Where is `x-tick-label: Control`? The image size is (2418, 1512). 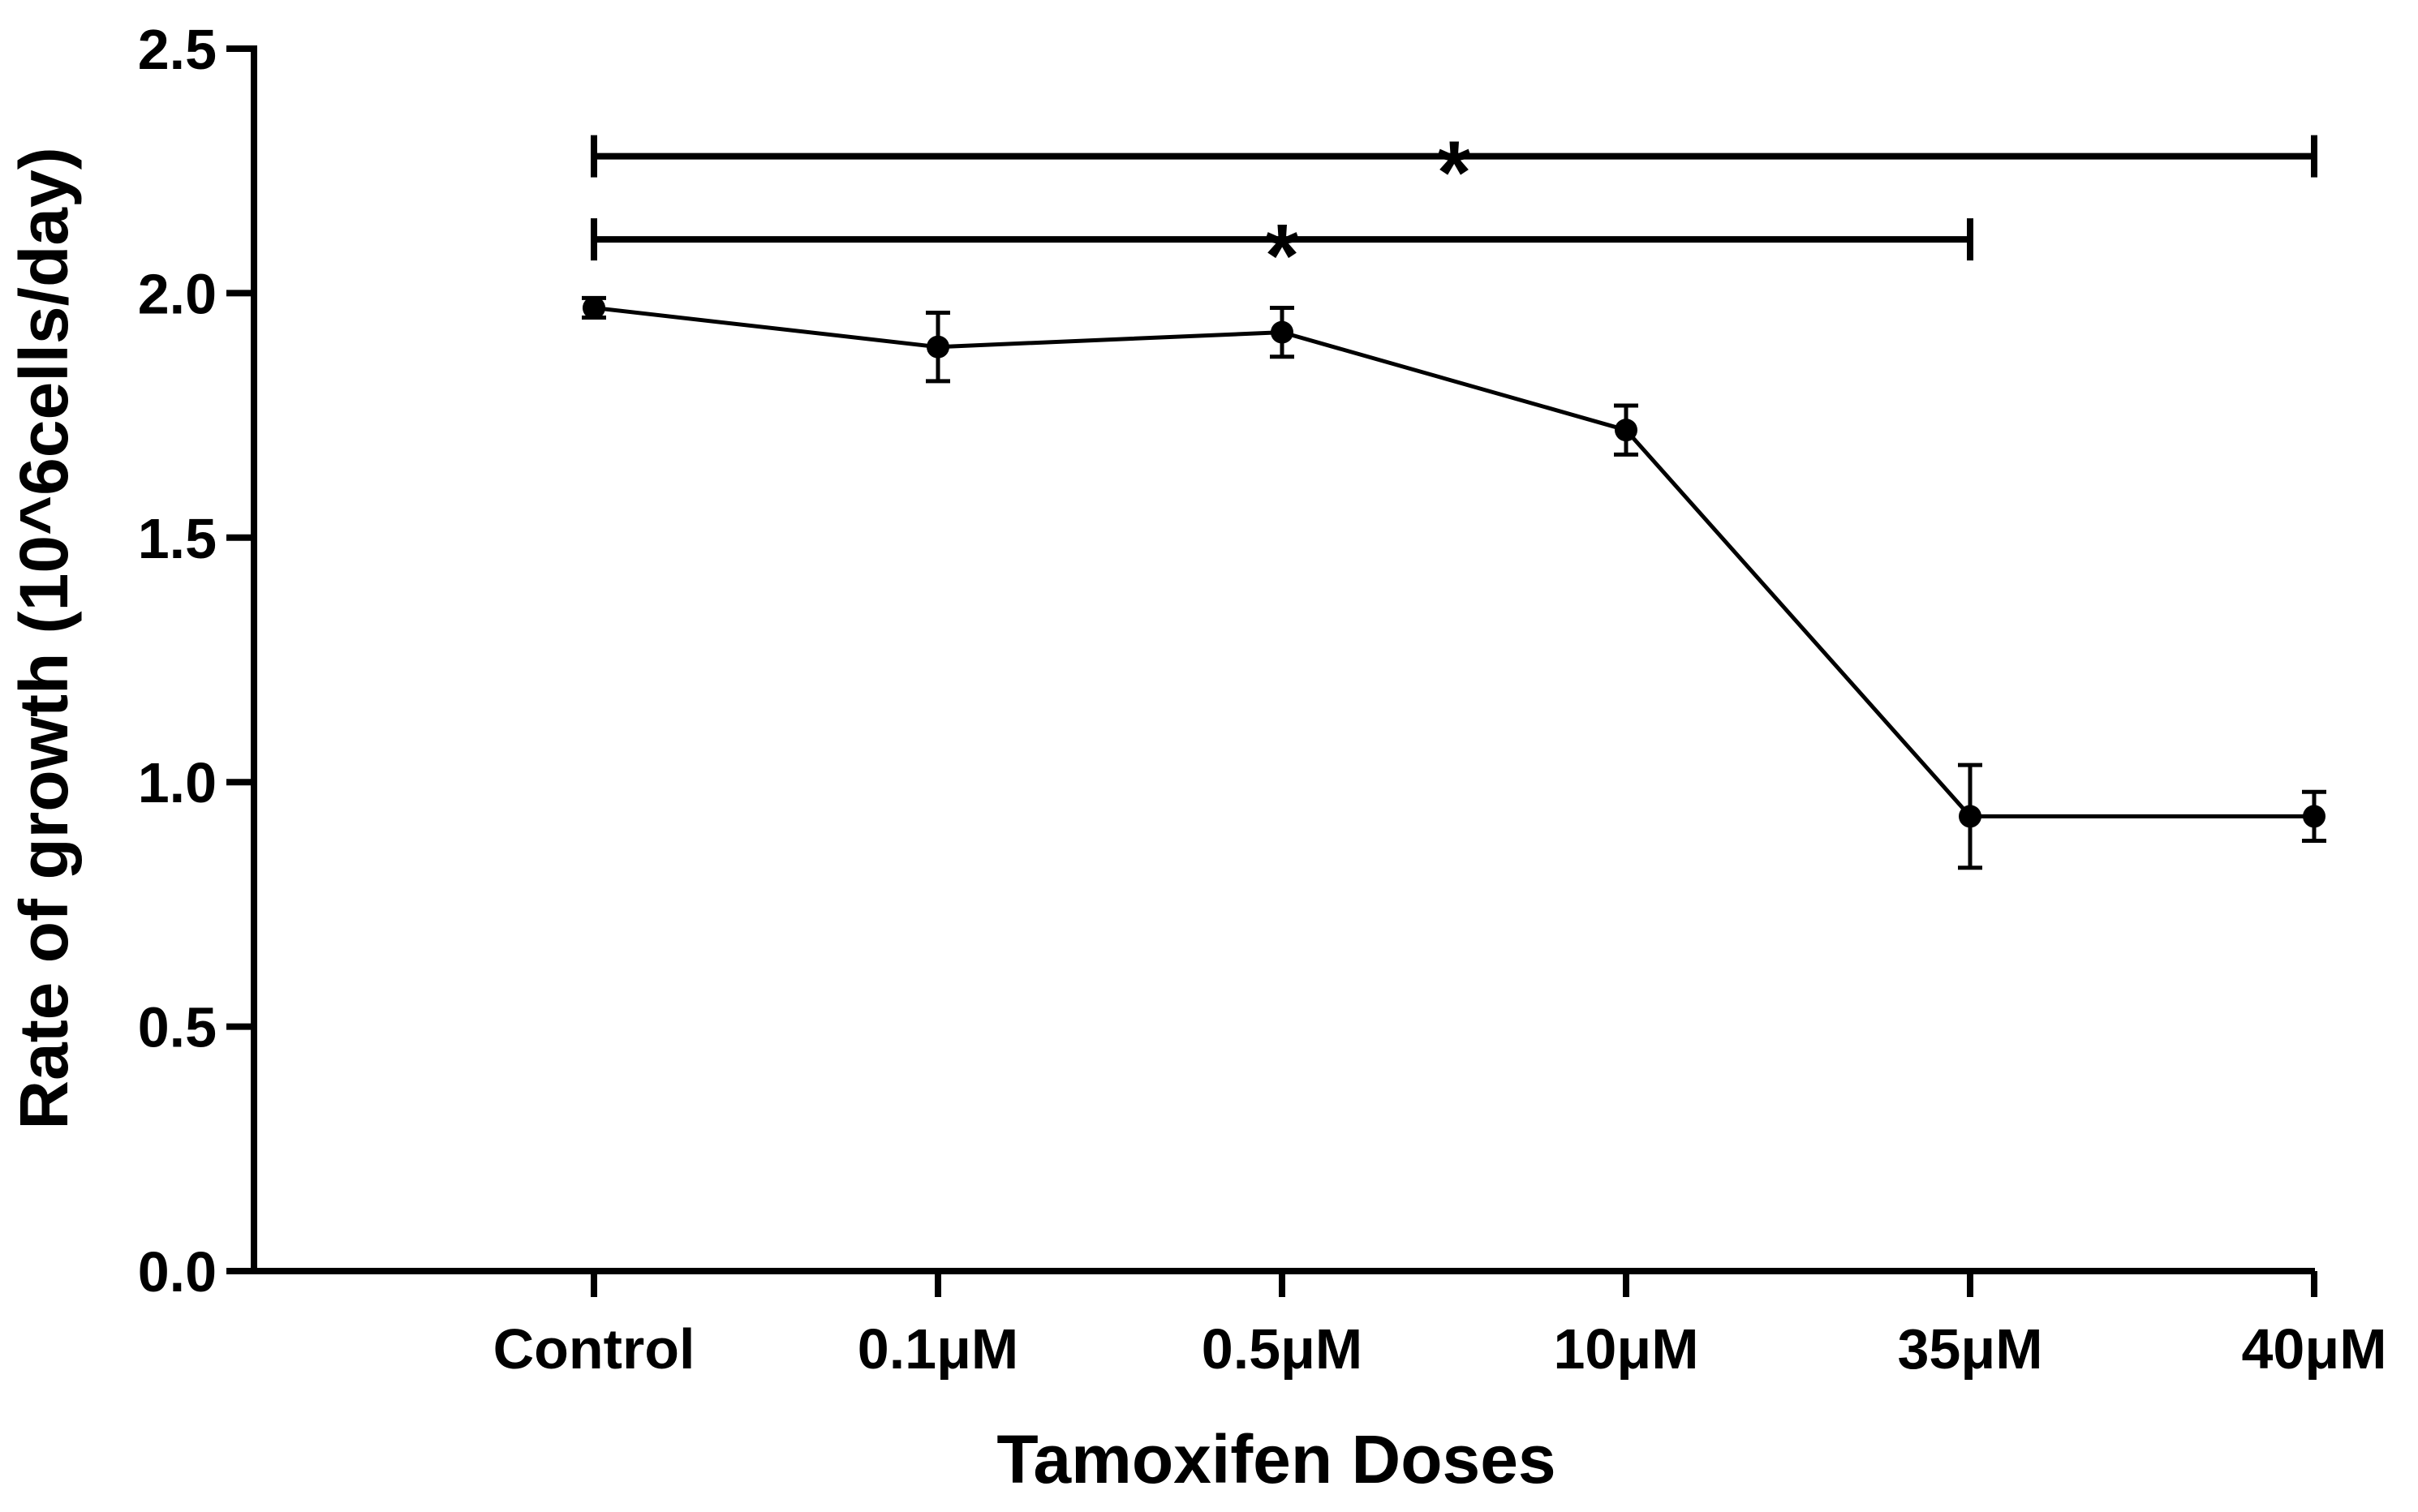 x-tick-label: Control is located at coordinates (594, 1349).